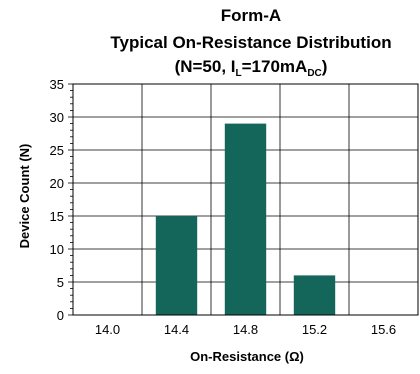 The height and width of the screenshot is (374, 420). Describe the element at coordinates (60, 315) in the screenshot. I see `y-tick-label: 0` at that location.